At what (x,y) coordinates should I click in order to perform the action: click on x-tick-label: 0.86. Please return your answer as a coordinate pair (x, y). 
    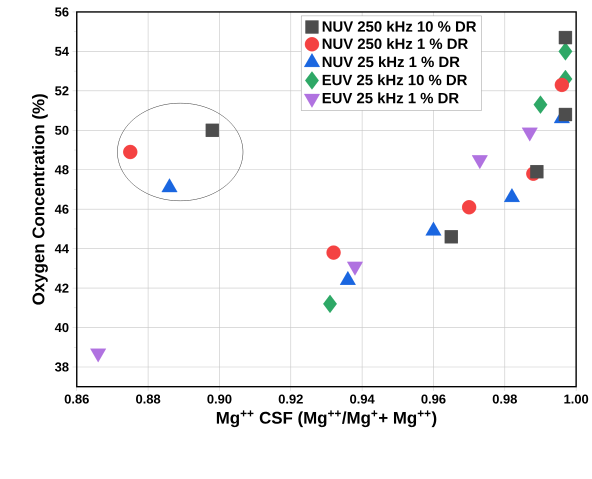
    Looking at the image, I should click on (76, 399).